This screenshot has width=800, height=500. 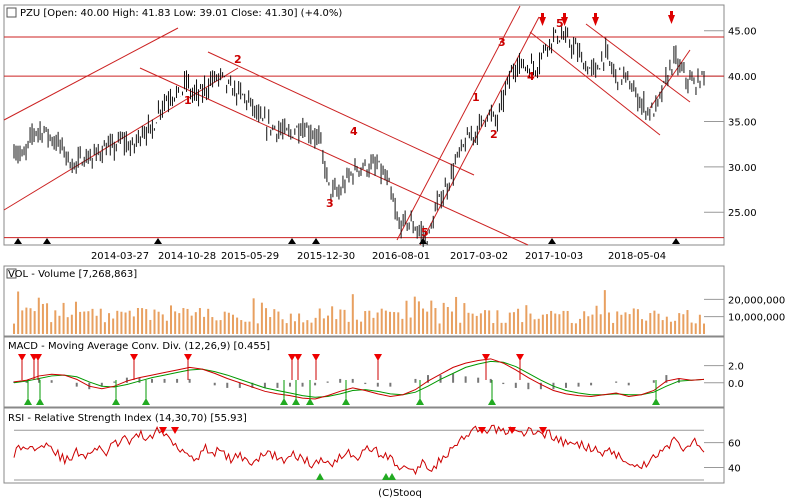 What do you see at coordinates (531, 76) in the screenshot?
I see `wave-label: 4` at bounding box center [531, 76].